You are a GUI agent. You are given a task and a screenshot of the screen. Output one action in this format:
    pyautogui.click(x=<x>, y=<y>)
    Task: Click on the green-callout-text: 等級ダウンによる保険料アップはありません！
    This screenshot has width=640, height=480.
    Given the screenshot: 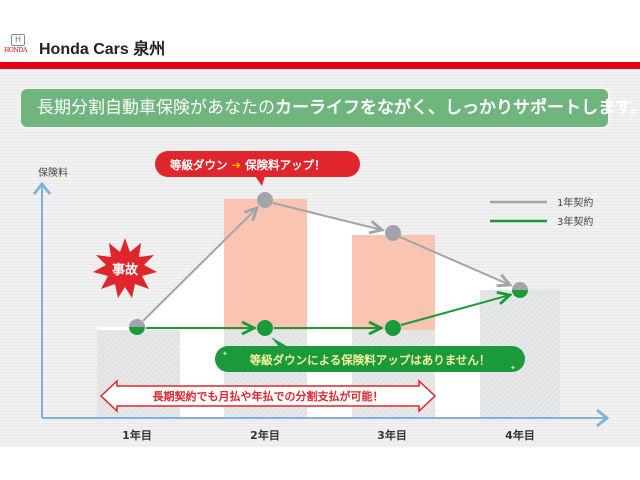 What is the action you would take?
    pyautogui.click(x=370, y=360)
    